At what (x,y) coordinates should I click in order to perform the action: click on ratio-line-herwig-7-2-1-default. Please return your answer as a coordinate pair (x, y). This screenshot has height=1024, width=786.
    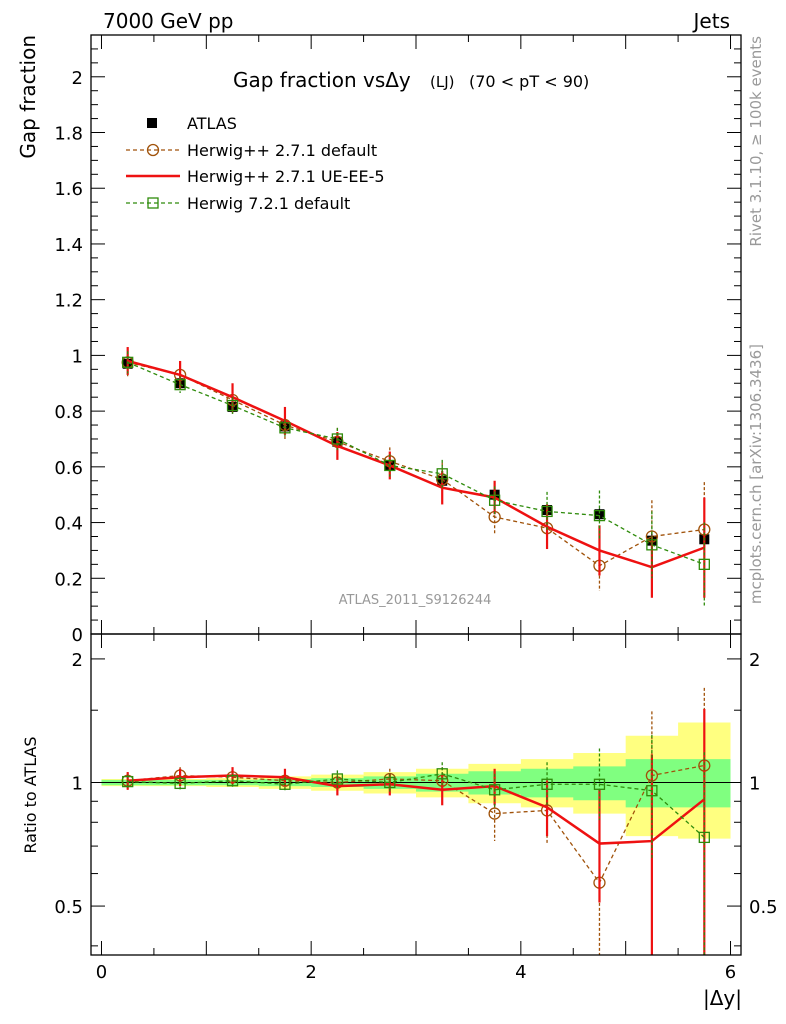
    Looking at the image, I should click on (416, 805).